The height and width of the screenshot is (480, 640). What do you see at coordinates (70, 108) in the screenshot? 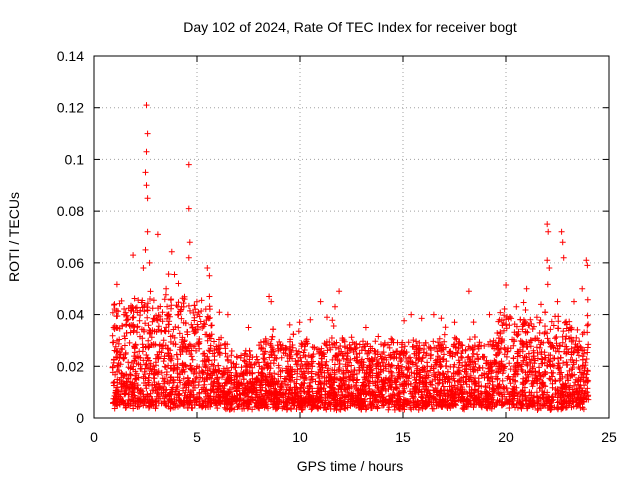
I see `y-tick-label: 0.12` at bounding box center [70, 108].